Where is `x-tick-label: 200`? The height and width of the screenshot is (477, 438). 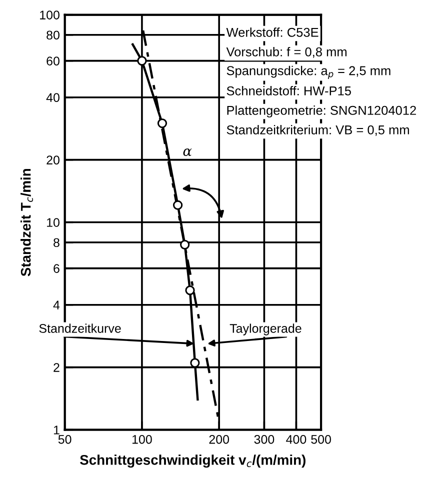
x-tick-label: 200 is located at coordinates (219, 439).